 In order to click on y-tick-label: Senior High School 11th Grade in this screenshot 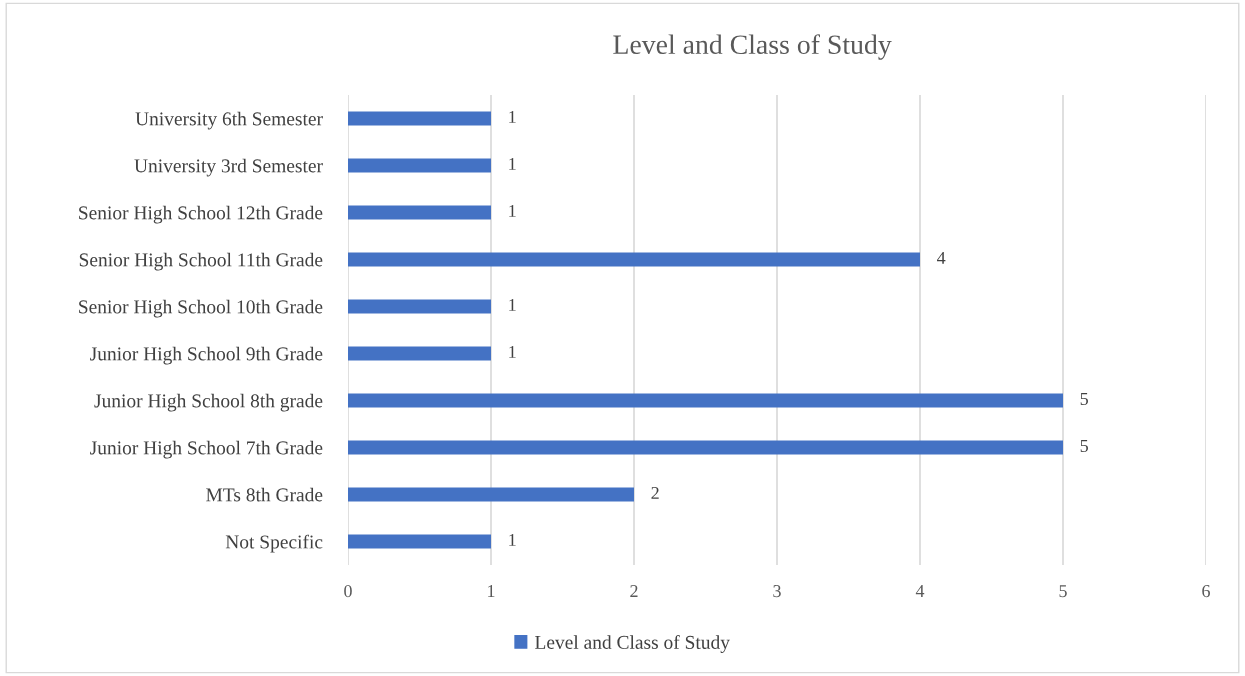, I will do `click(201, 261)`.